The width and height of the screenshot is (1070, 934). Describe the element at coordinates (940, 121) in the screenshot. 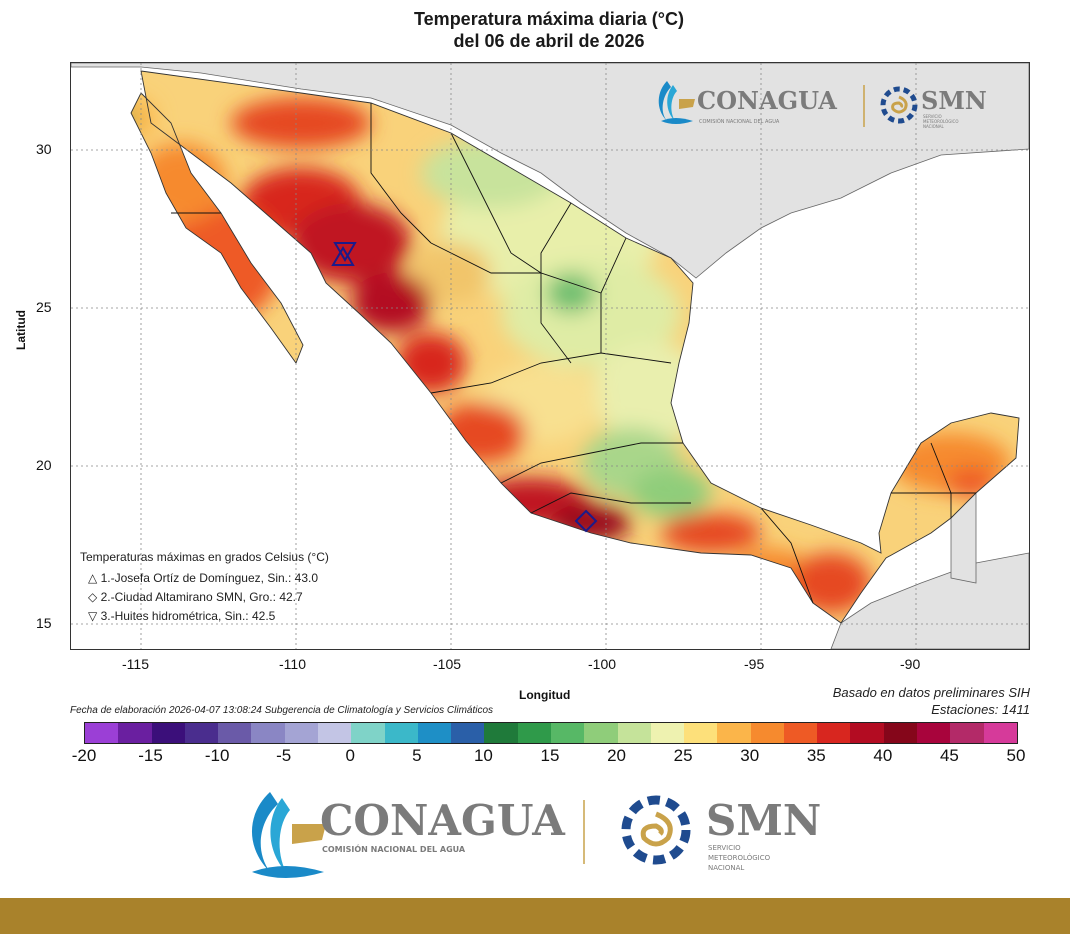

I see `map-smn-sub2: METEOROLÓGICO` at that location.